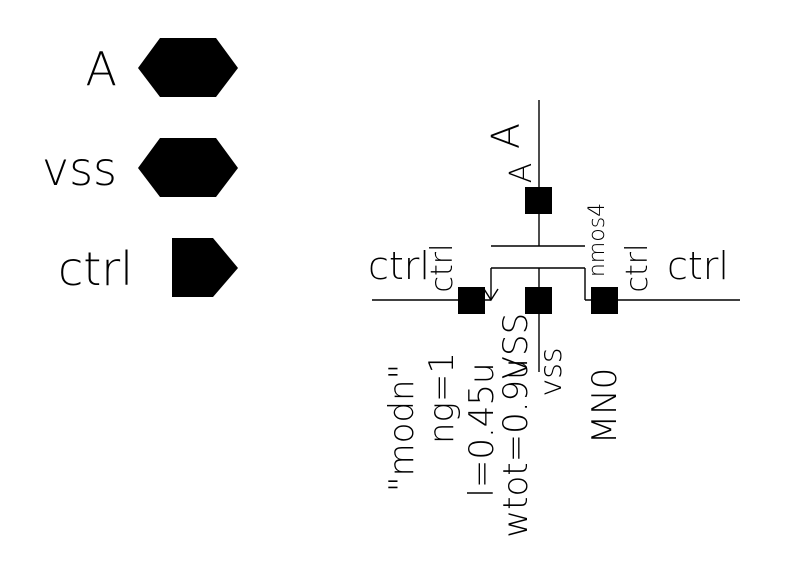  I want to click on net-label-left: ctrl, so click(399, 266).